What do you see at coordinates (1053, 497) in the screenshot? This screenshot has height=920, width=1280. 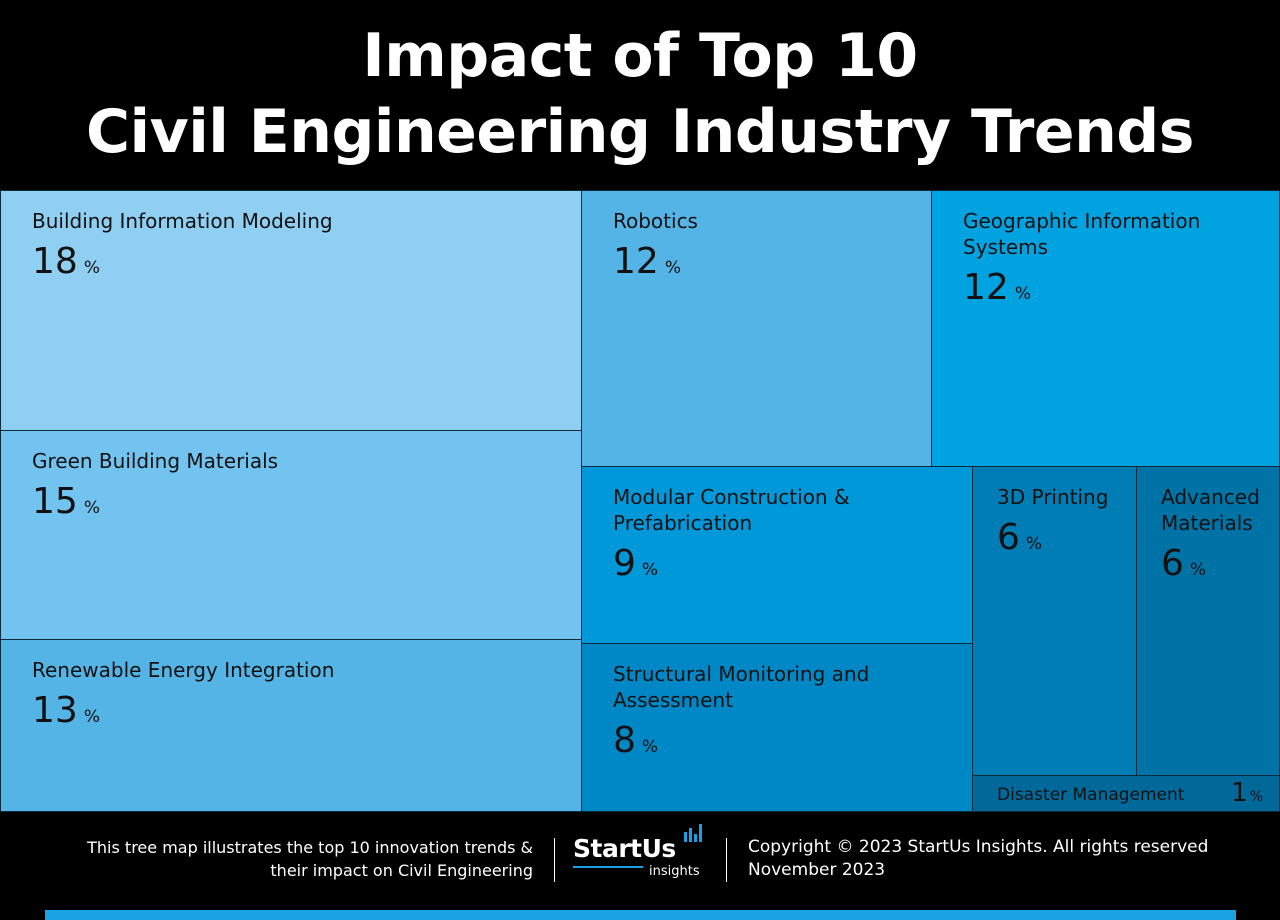 I see `treemap-cell-label: 3D Printing` at bounding box center [1053, 497].